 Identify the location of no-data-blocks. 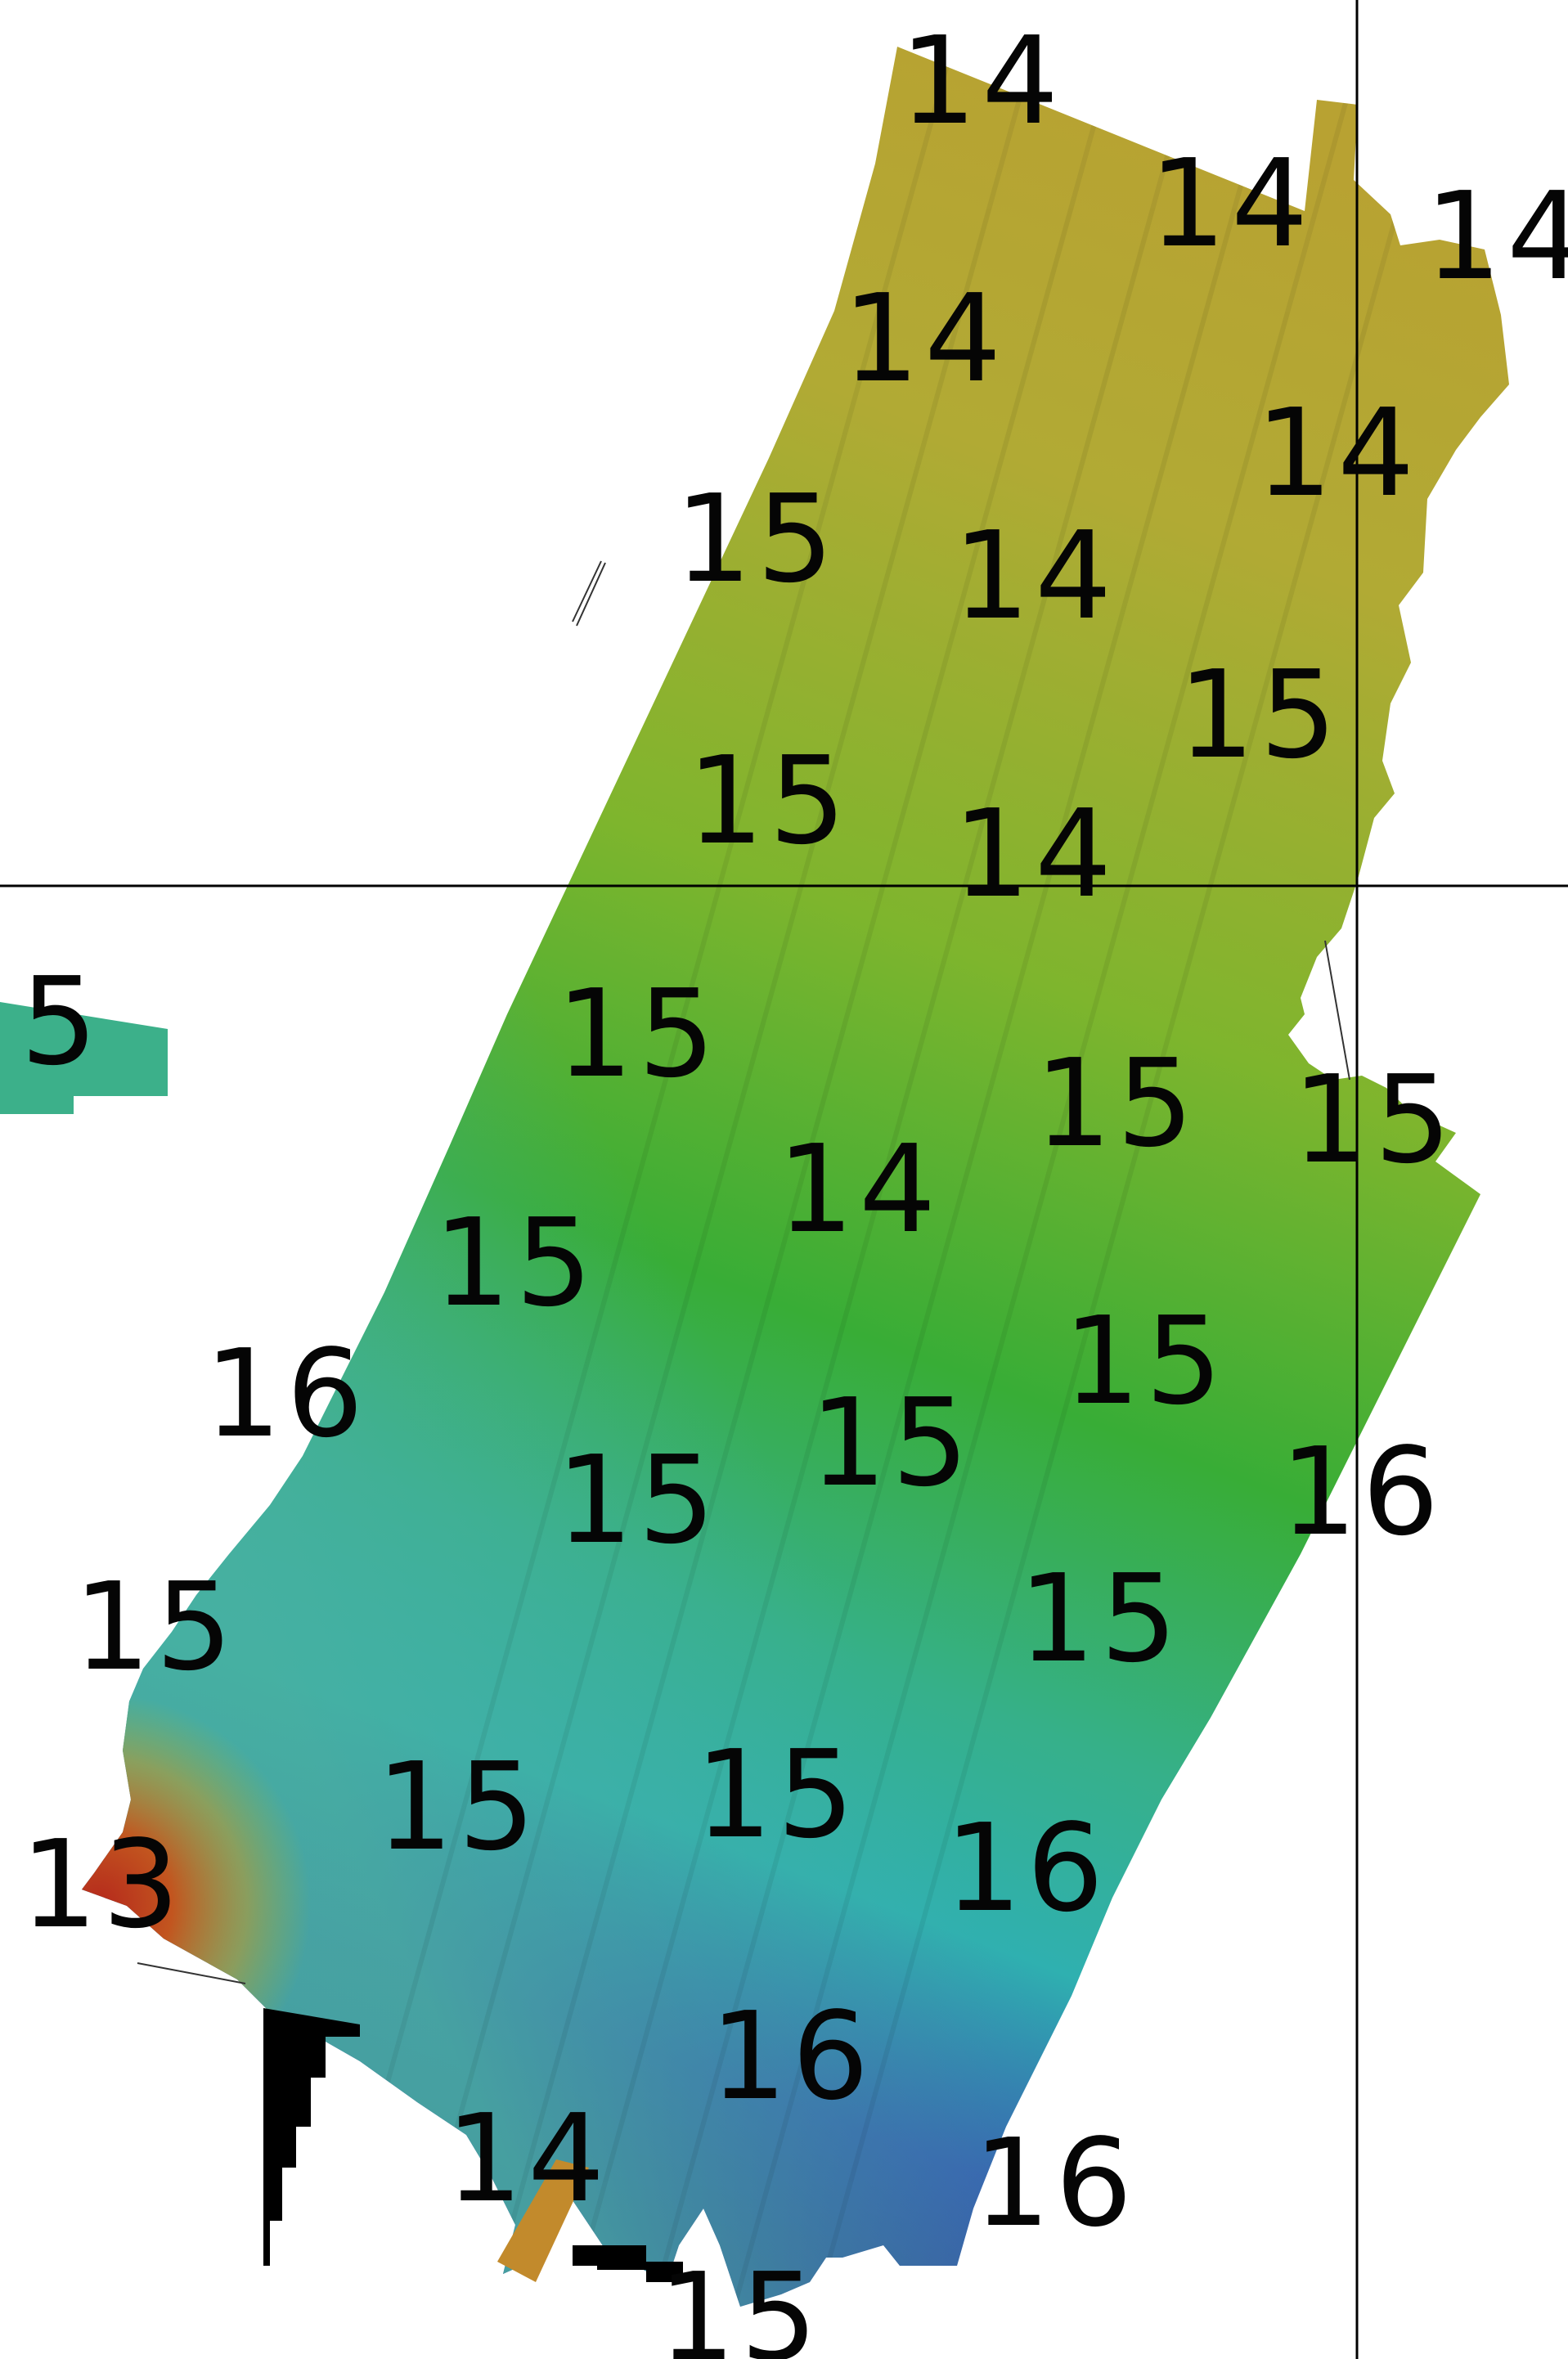
(473, 2145).